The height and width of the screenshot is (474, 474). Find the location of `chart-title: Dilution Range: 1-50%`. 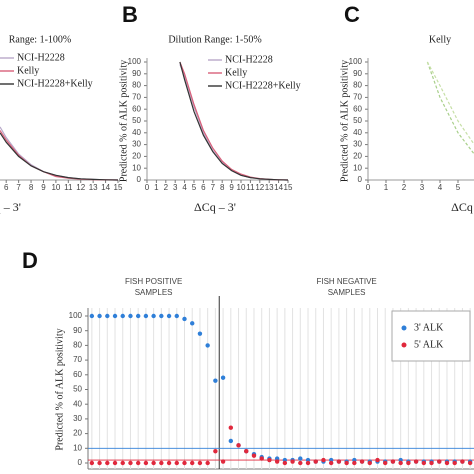

chart-title: Dilution Range: 1-50% is located at coordinates (214, 39).